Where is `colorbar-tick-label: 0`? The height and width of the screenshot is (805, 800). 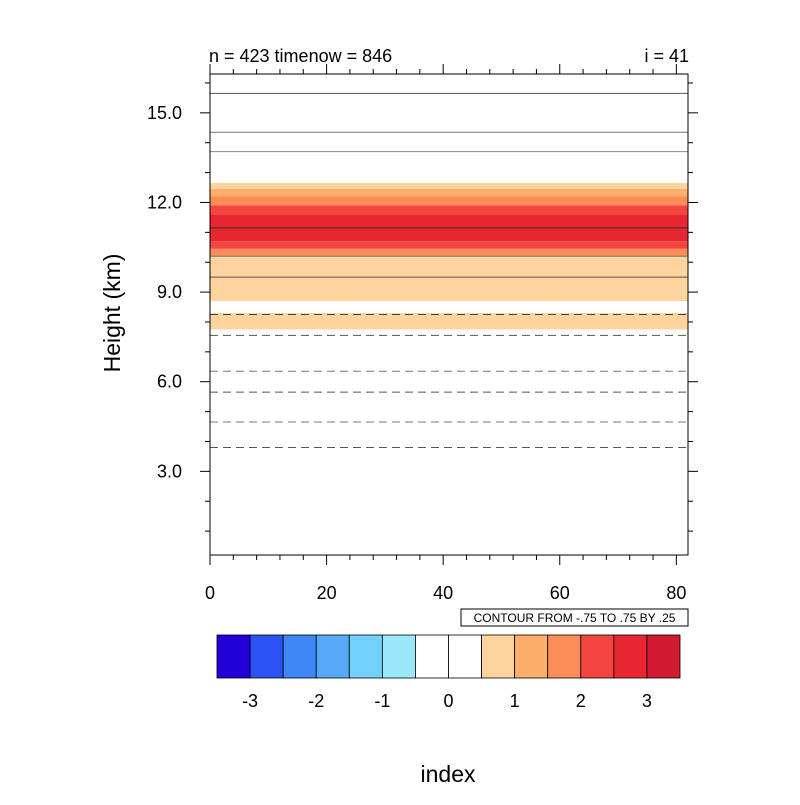
colorbar-tick-label: 0 is located at coordinates (448, 701).